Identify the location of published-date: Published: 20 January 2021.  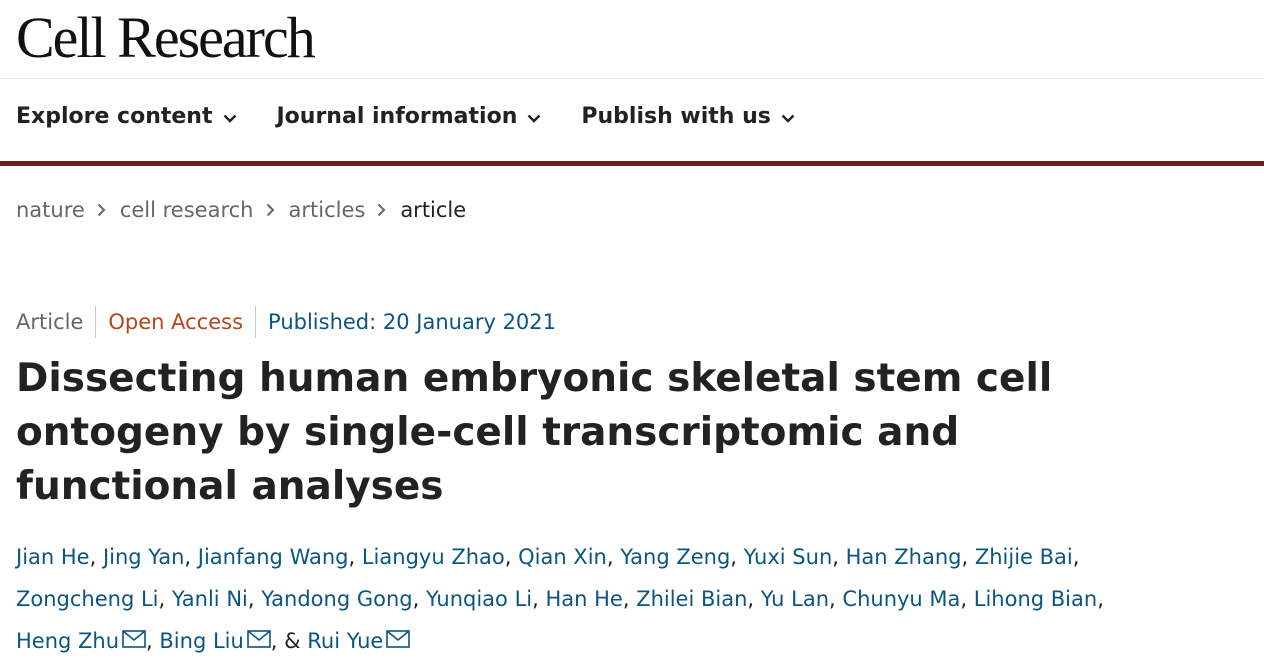
(412, 322).